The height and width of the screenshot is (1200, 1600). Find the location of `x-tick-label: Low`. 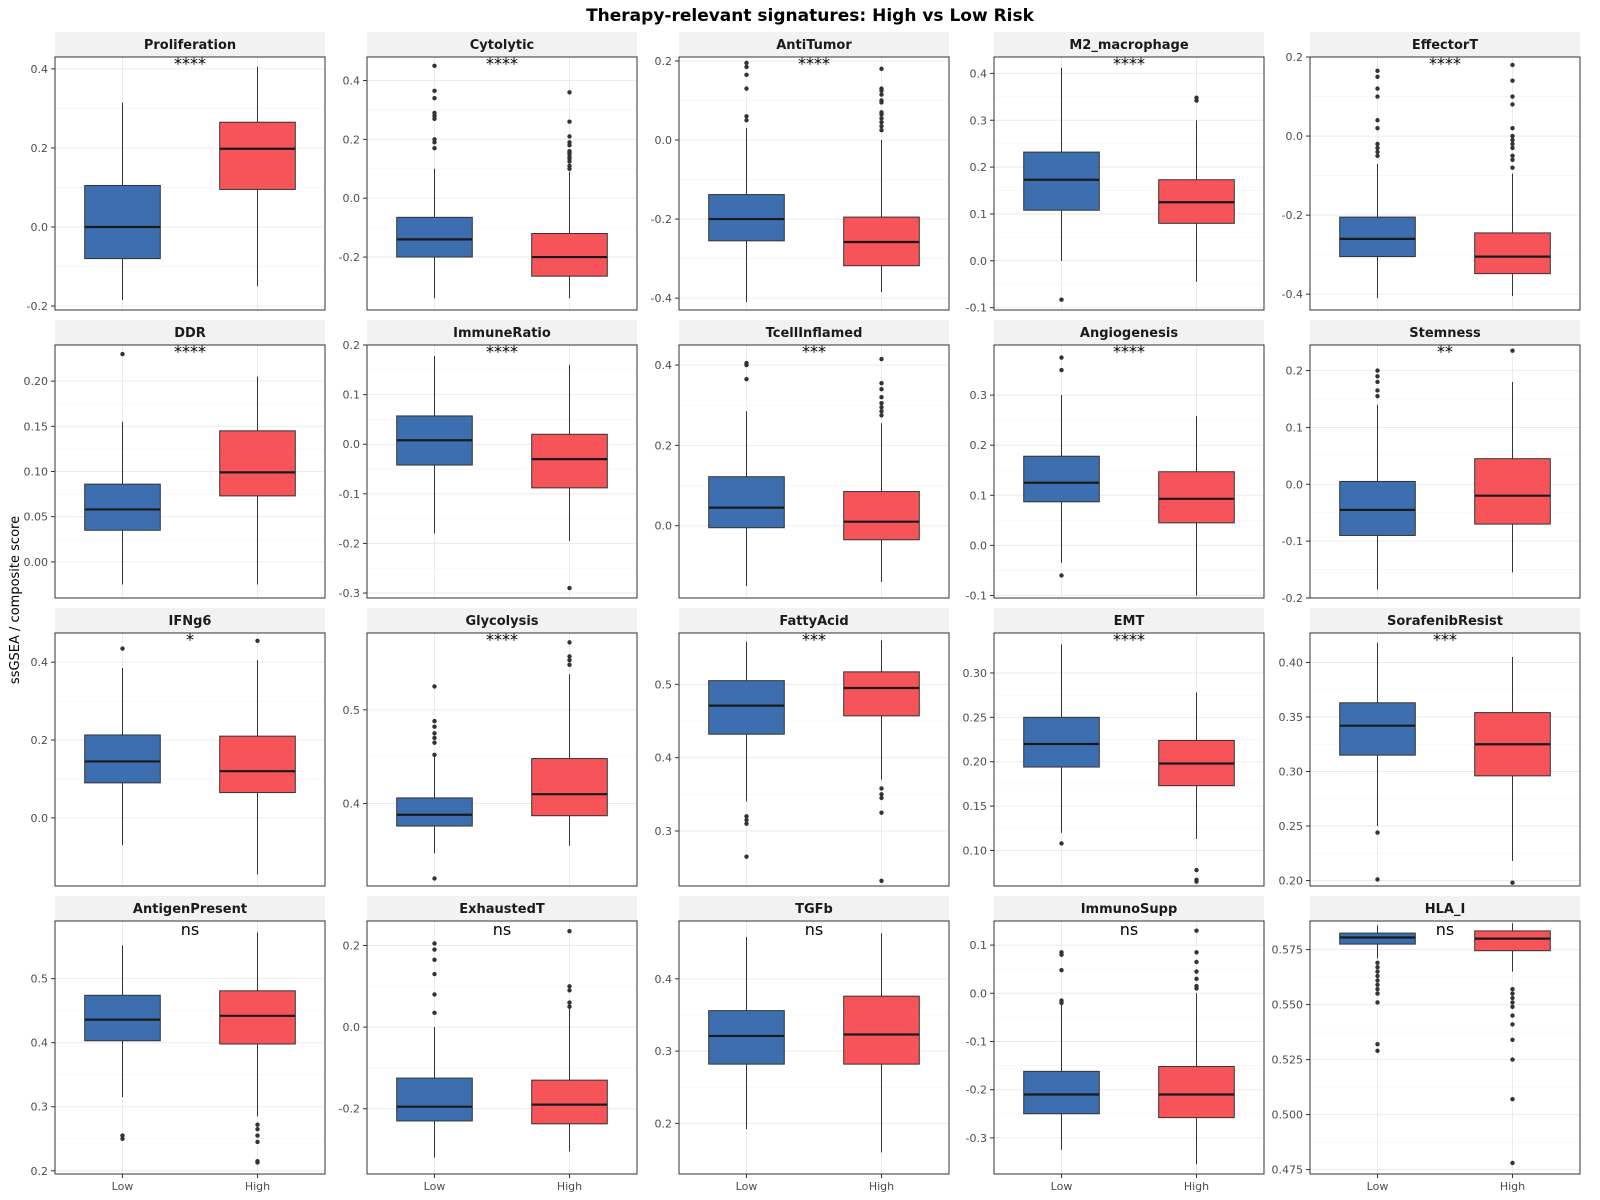

x-tick-label: Low is located at coordinates (435, 1186).